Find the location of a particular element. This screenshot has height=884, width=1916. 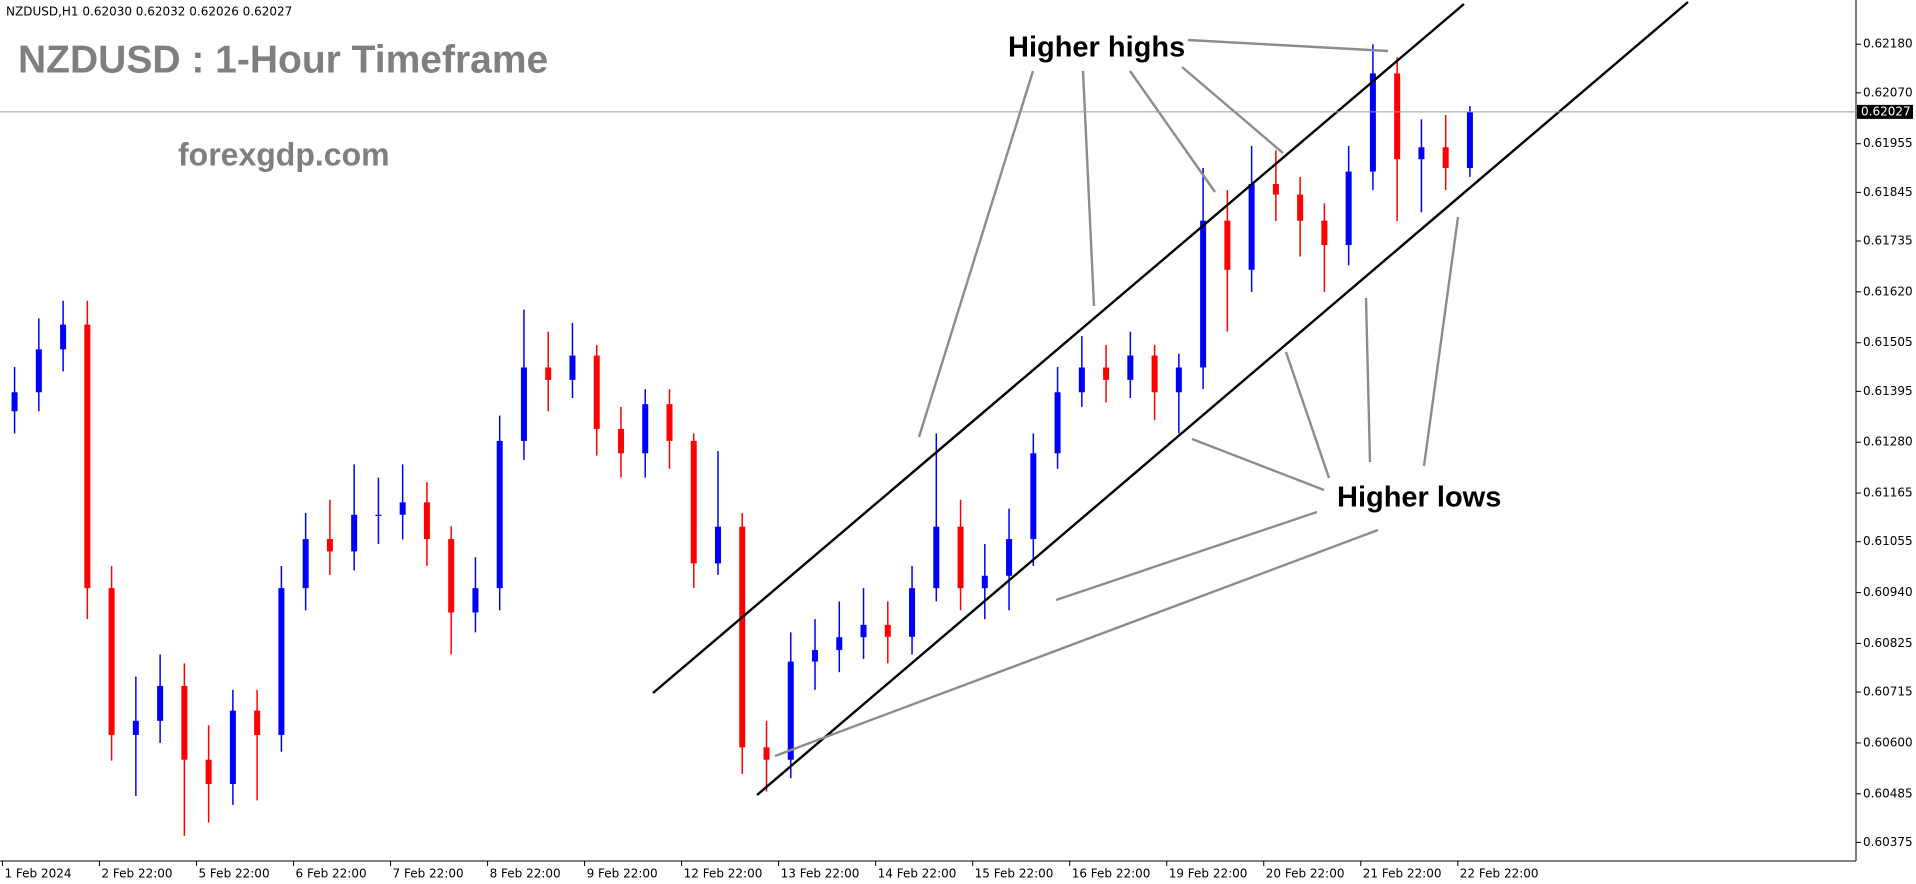

y-tick-label: 0.62180 is located at coordinates (1888, 44).